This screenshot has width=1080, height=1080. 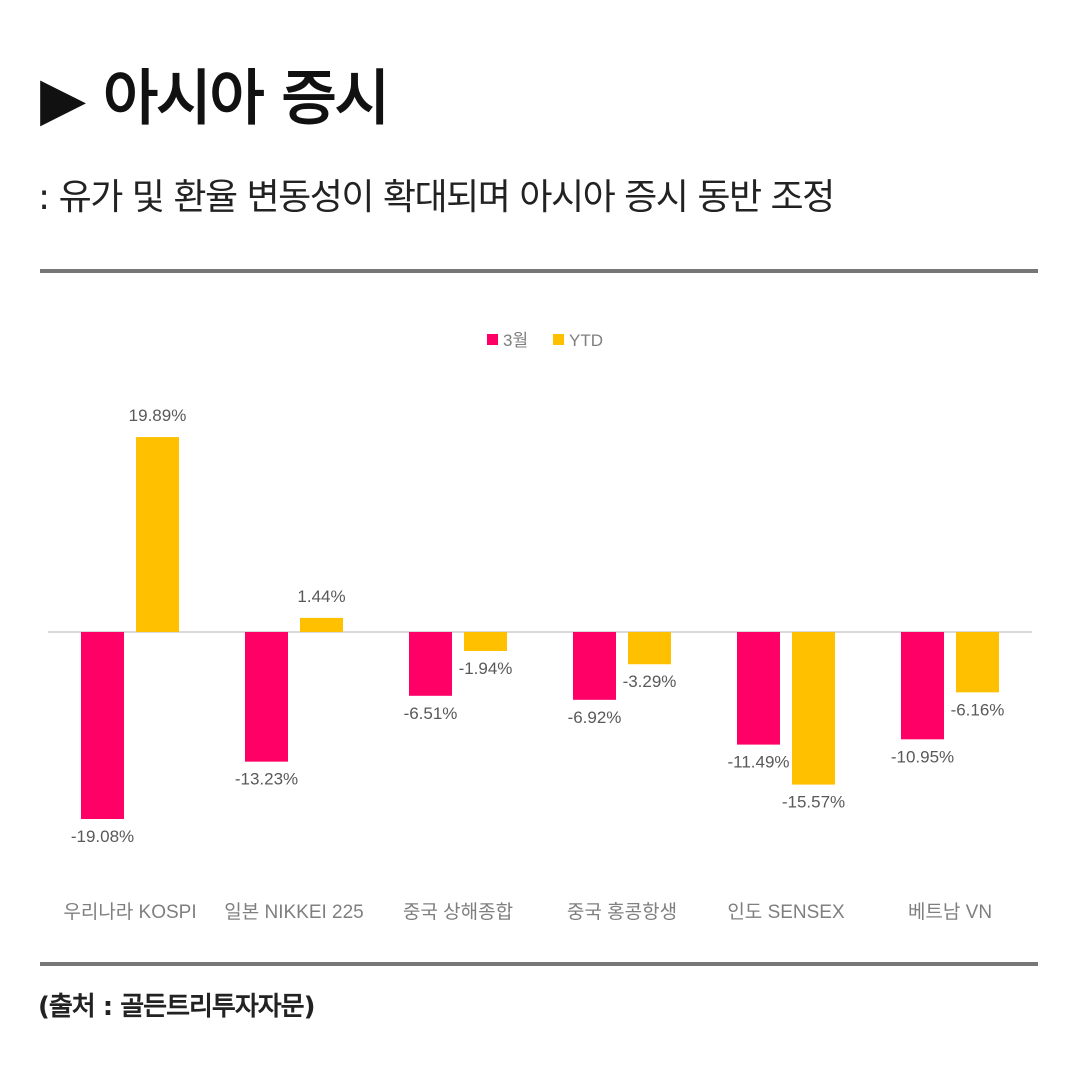 What do you see at coordinates (622, 912) in the screenshot?
I see `category-label-3: 중국 홍콩항생` at bounding box center [622, 912].